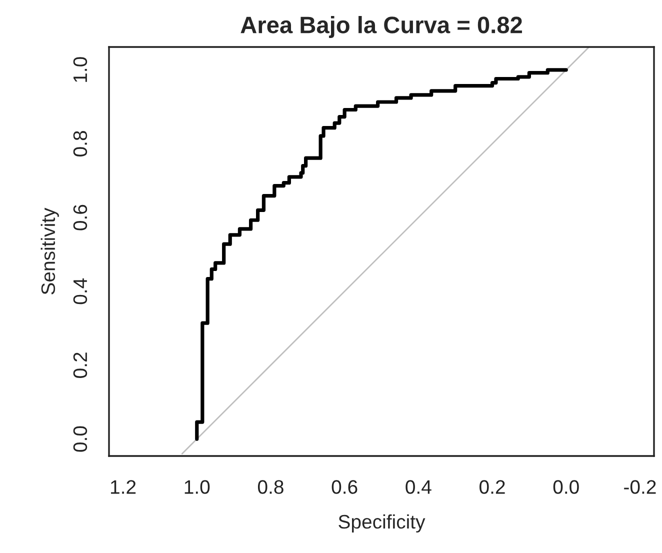  I want to click on x-tick-label: 1.2, so click(123, 487).